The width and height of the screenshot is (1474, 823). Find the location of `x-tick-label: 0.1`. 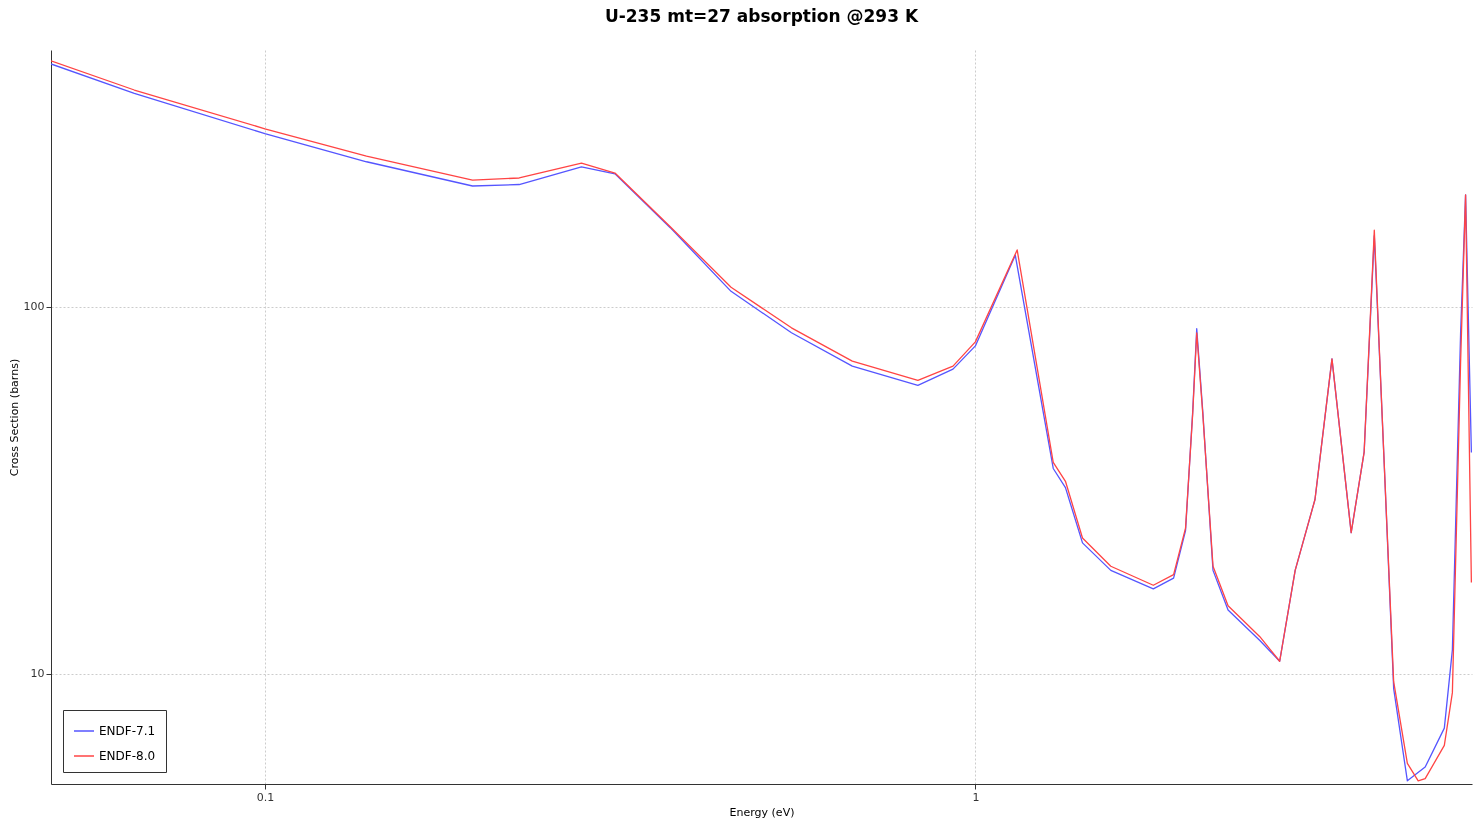

x-tick-label: 0.1 is located at coordinates (265, 797).